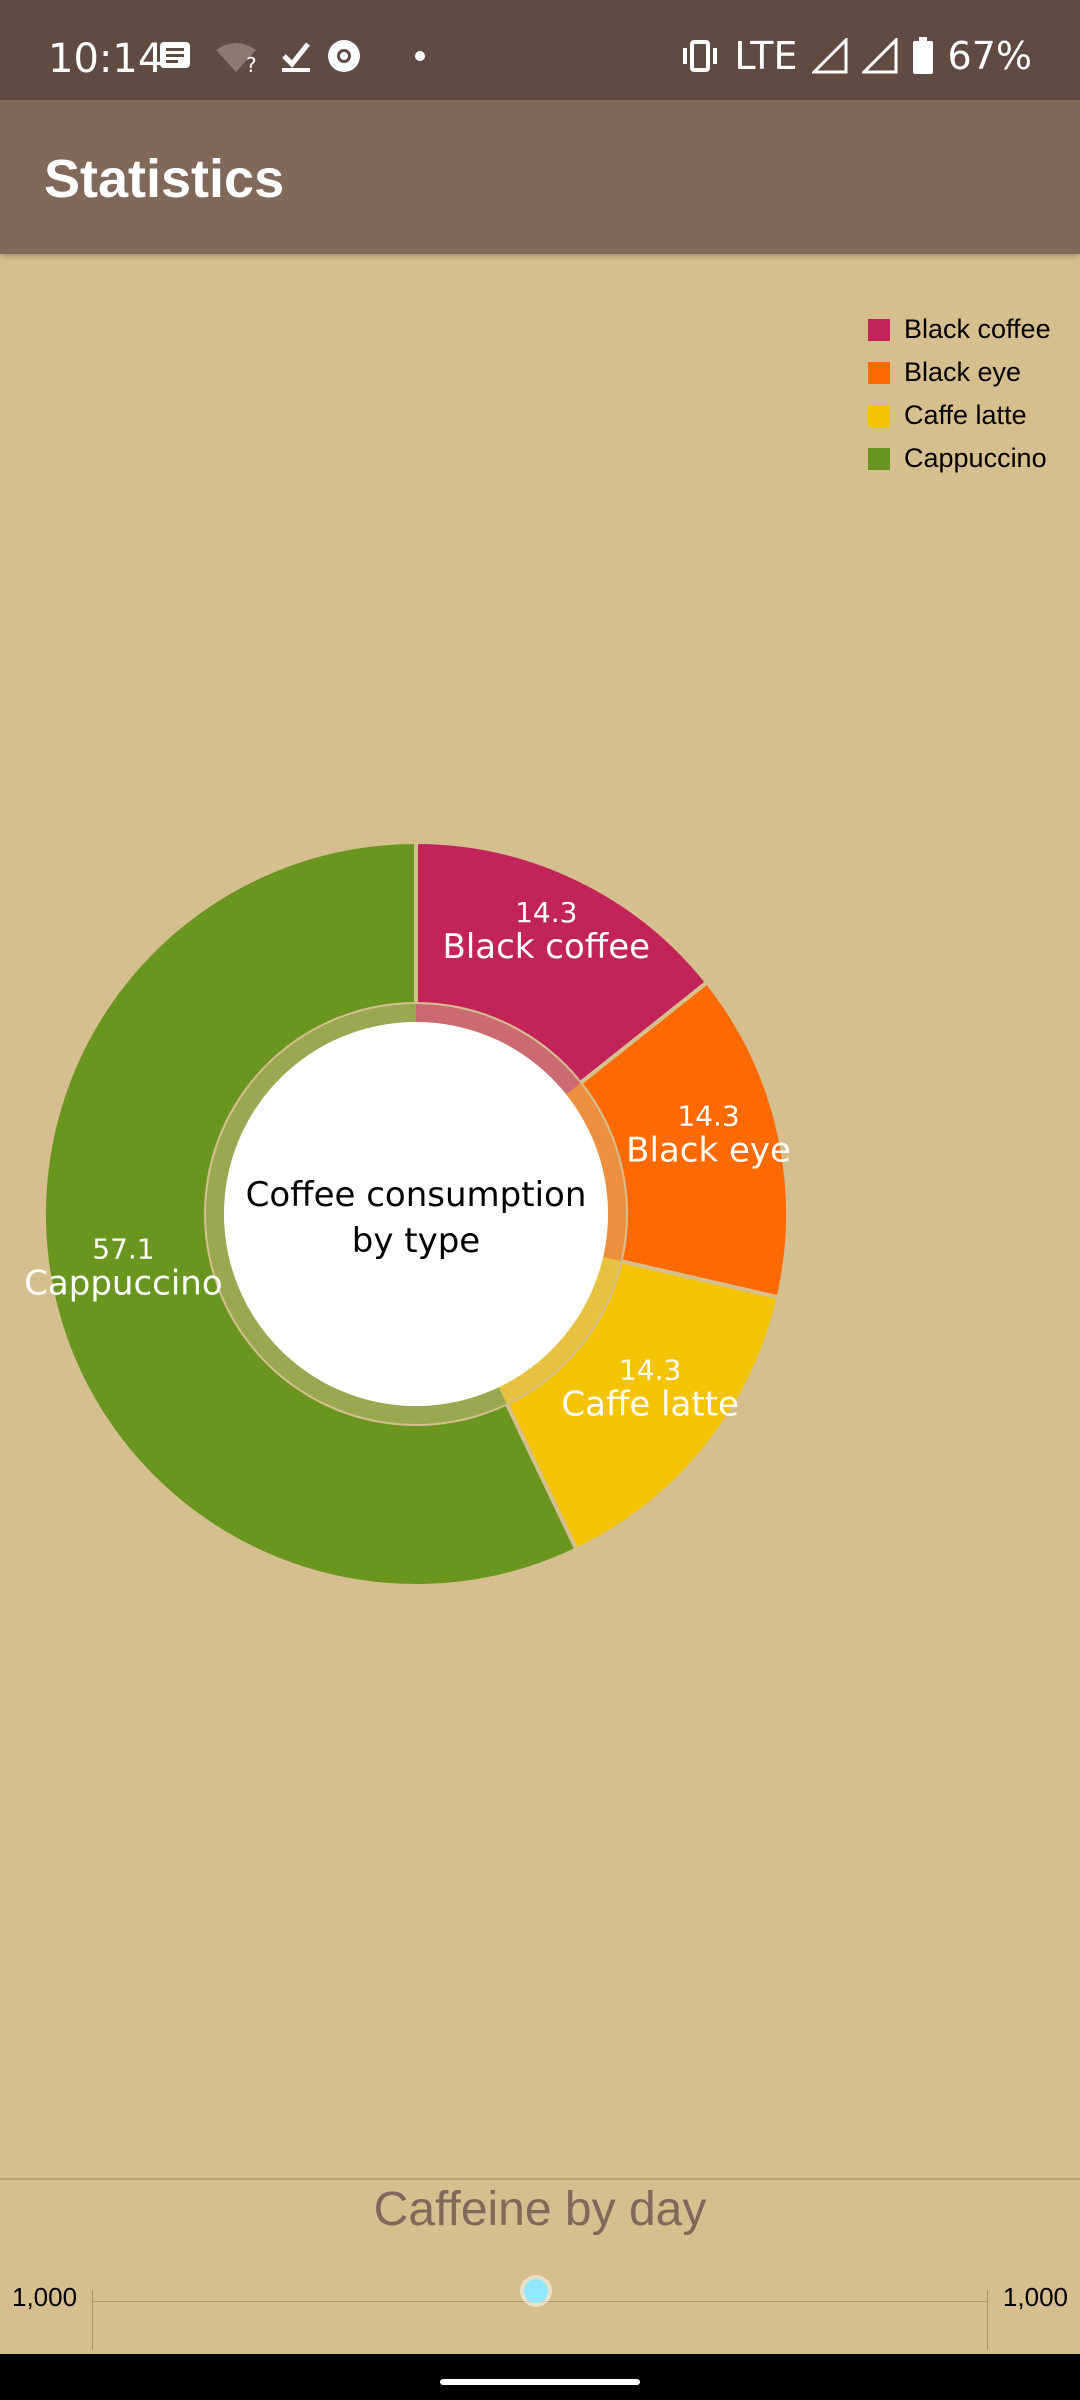  What do you see at coordinates (416, 1218) in the screenshot?
I see `donut-center-label: Coffee consumption by type` at bounding box center [416, 1218].